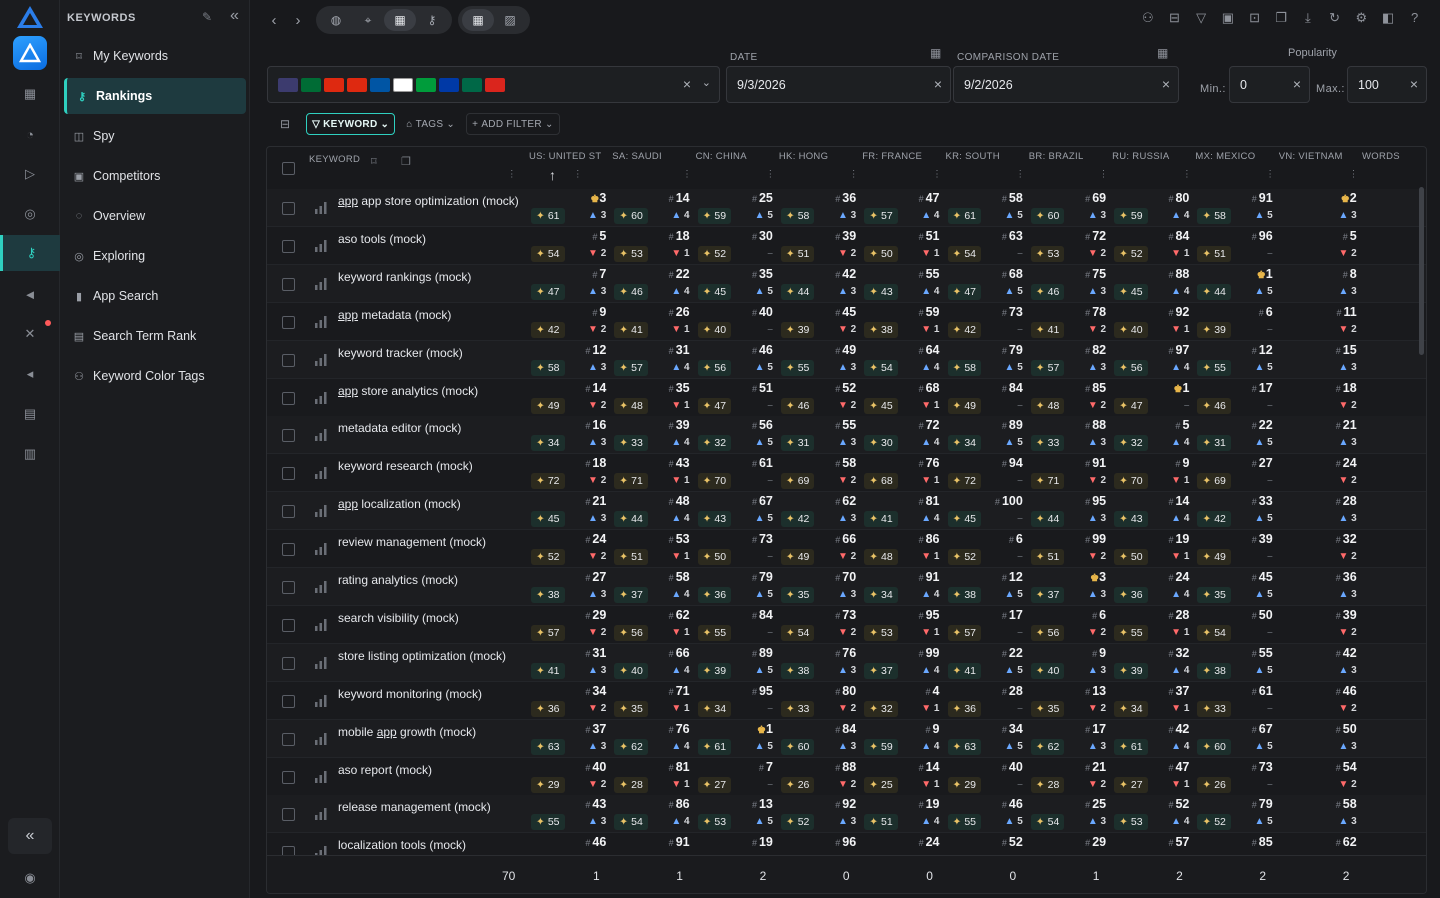 The width and height of the screenshot is (1440, 898). Describe the element at coordinates (1163, 53) in the screenshot. I see `comparison-calendar-icon: ▦` at that location.